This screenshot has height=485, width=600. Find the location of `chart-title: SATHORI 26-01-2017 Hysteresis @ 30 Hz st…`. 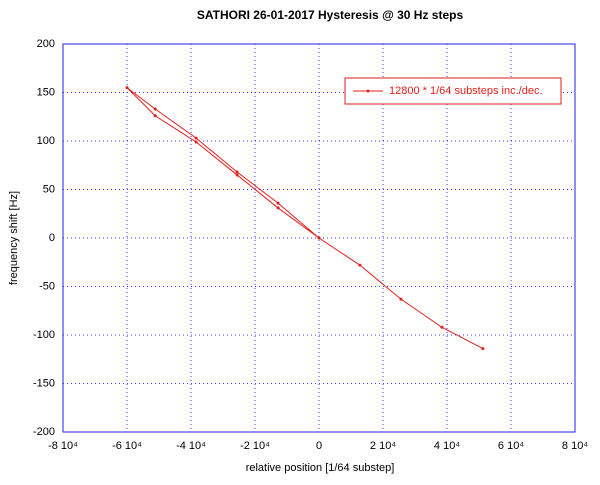

chart-title: SATHORI 26-01-2017 Hysteresis @ 30 Hz st… is located at coordinates (330, 15).